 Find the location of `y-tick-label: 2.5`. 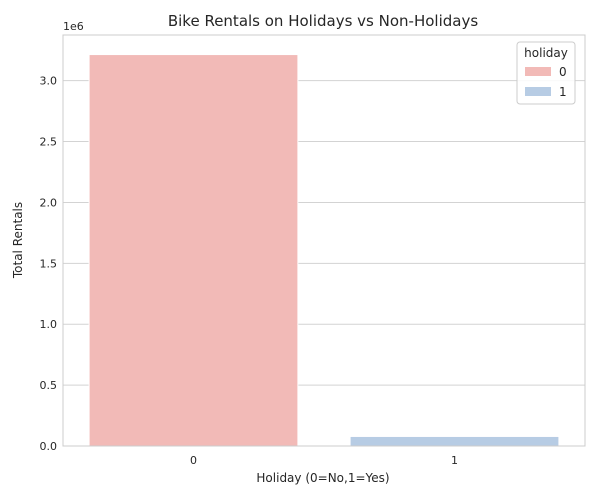

y-tick-label: 2.5 is located at coordinates (49, 142).